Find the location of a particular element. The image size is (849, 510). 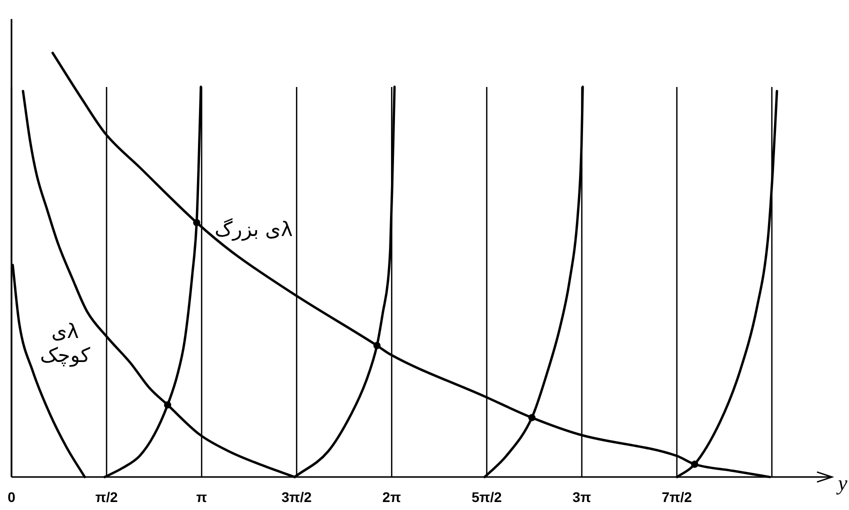

series-label: λی کوچک is located at coordinates (65, 342).